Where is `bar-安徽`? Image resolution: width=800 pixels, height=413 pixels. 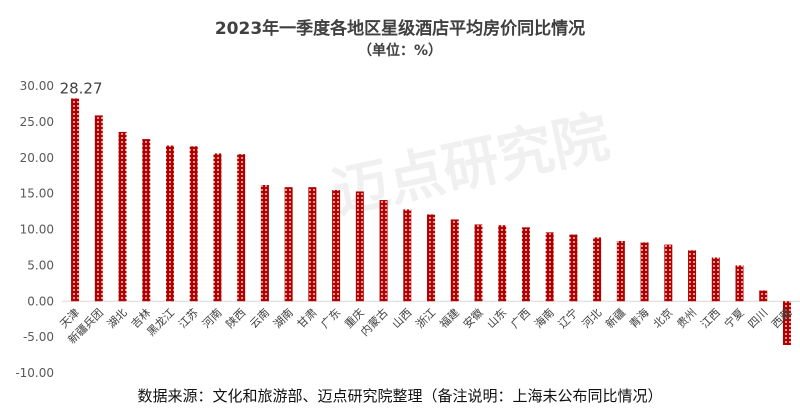 bar-安徽 is located at coordinates (478, 263).